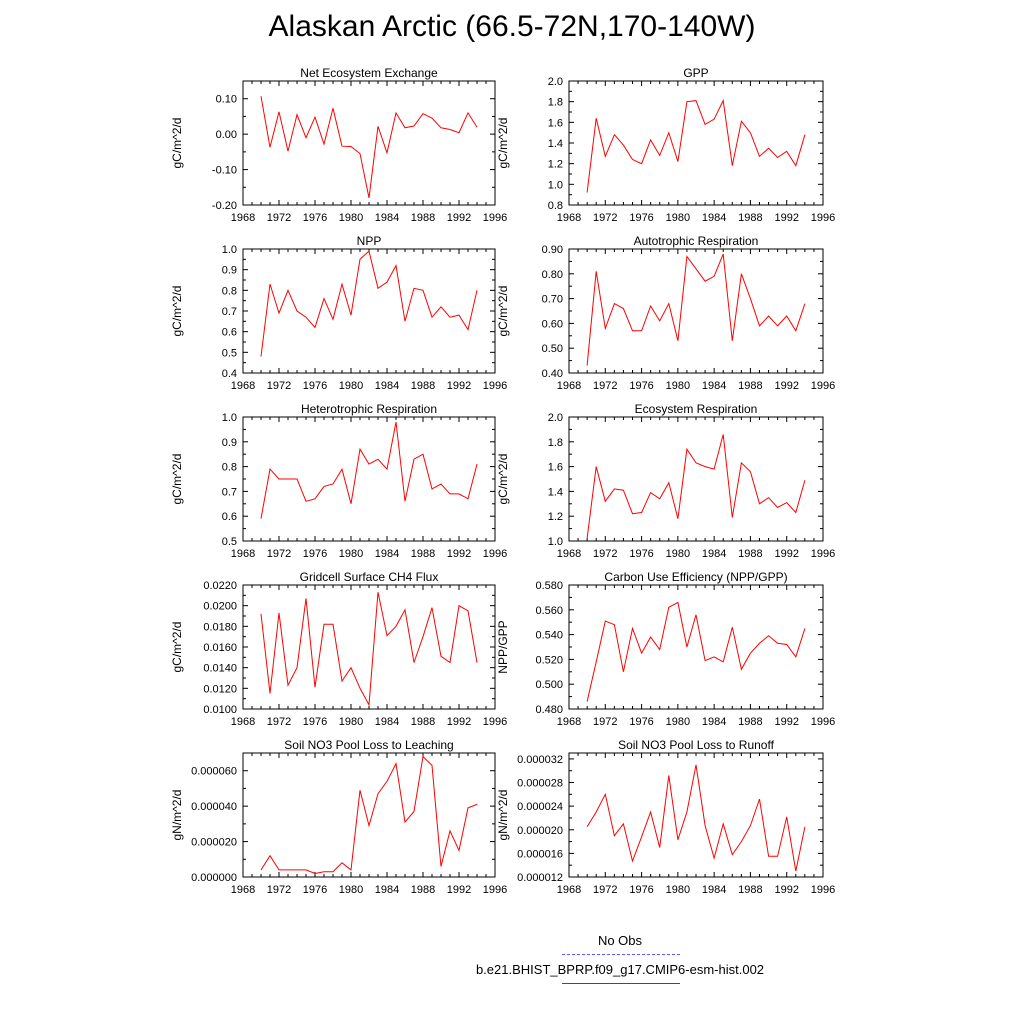 Image resolution: width=1024 pixels, height=1024 pixels. Describe the element at coordinates (552, 275) in the screenshot. I see `y-tick-label: 0.80` at that location.